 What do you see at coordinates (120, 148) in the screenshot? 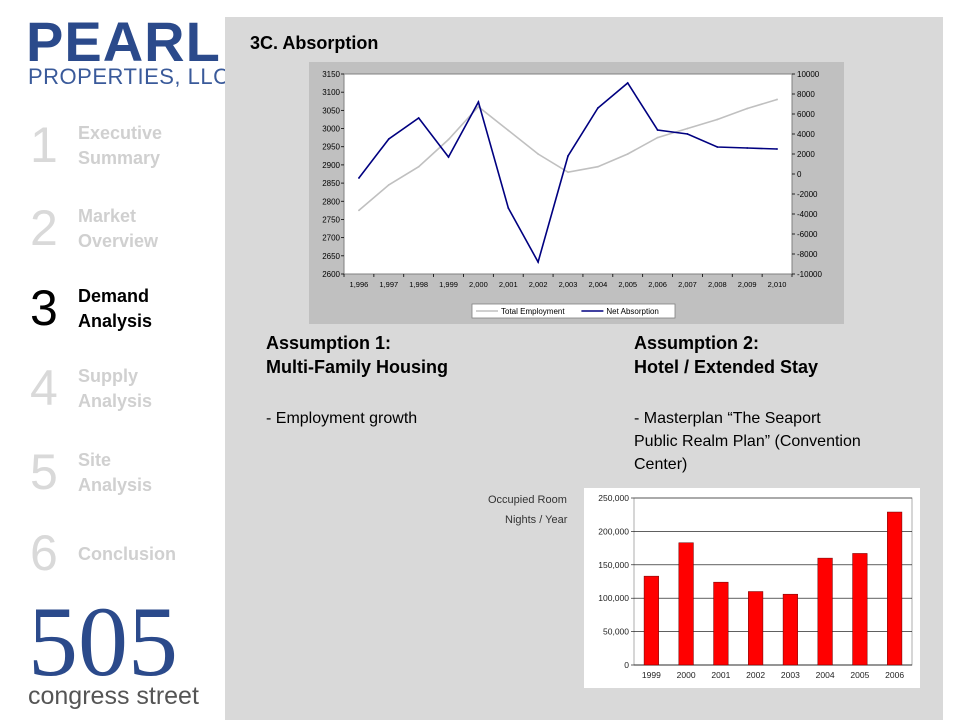
I see `nav-item-executive-summary: 1 Executive Summary` at bounding box center [120, 148].